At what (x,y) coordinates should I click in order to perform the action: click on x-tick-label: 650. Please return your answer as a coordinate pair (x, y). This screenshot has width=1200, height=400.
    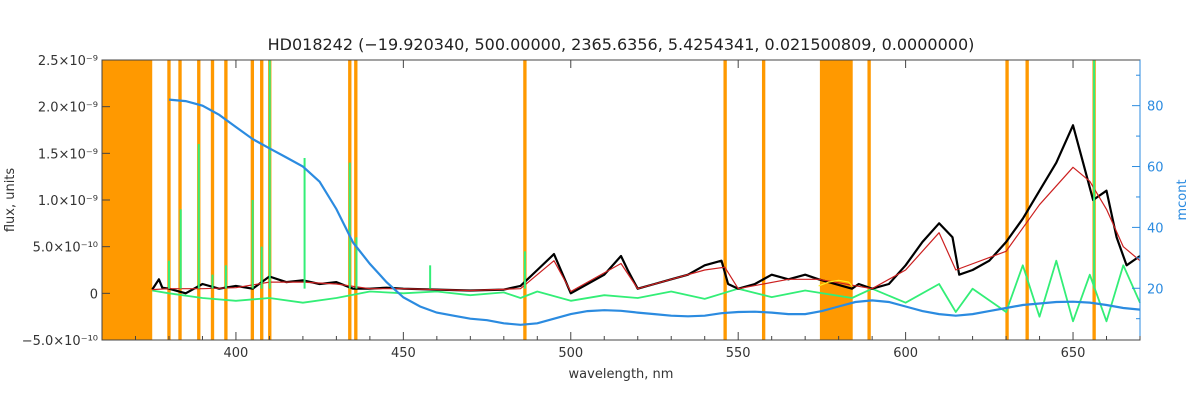
    Looking at the image, I should click on (1073, 353).